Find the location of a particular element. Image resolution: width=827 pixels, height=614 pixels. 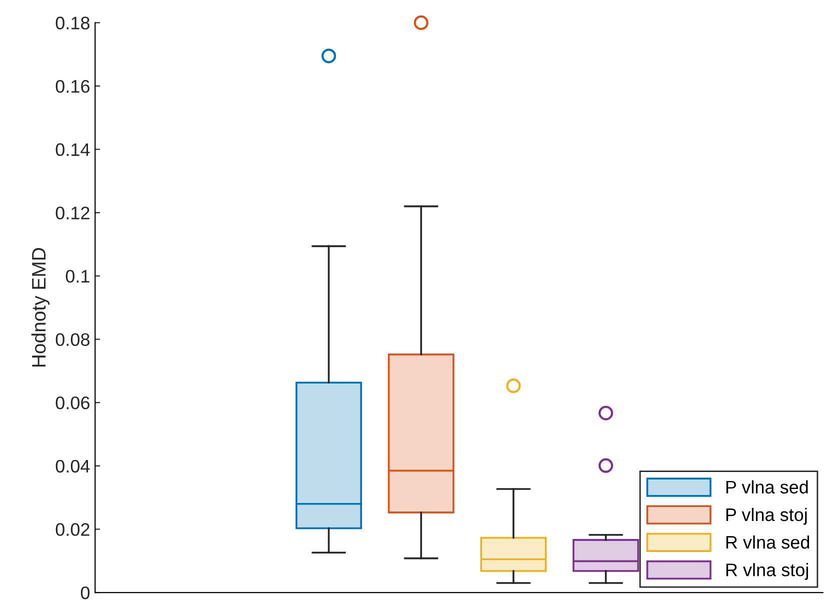

y-tick-label: 0.04 is located at coordinates (73, 466).